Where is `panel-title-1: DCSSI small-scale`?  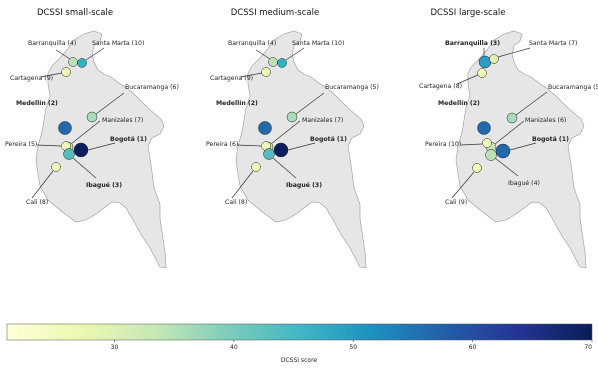
panel-title-1: DCSSI small-scale is located at coordinates (75, 13).